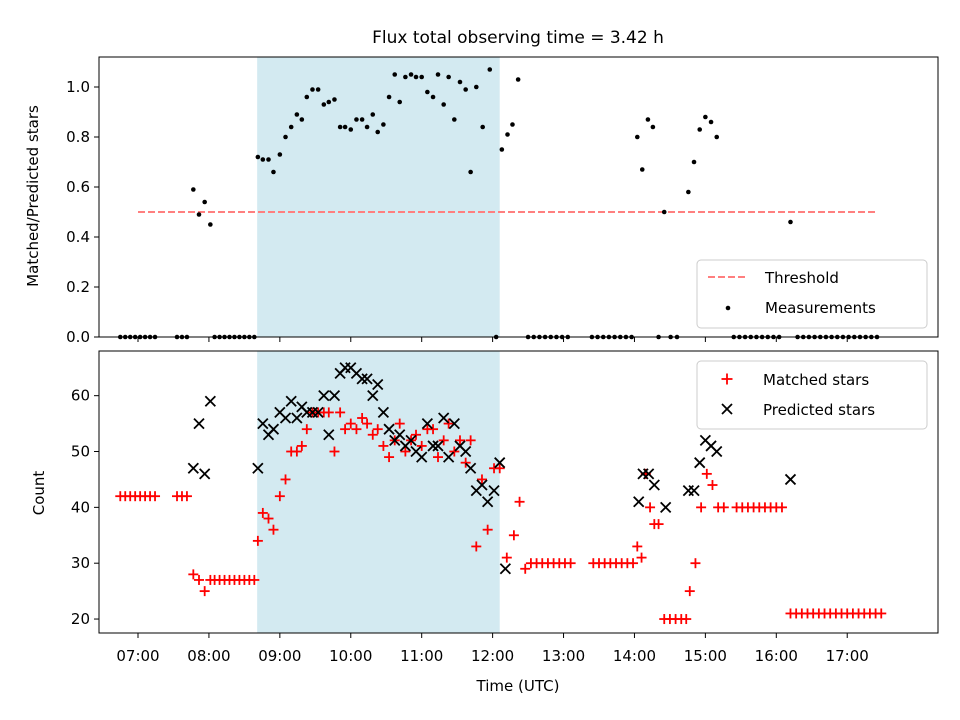  Describe the element at coordinates (634, 656) in the screenshot. I see `x-tick-label: 14:00` at that location.